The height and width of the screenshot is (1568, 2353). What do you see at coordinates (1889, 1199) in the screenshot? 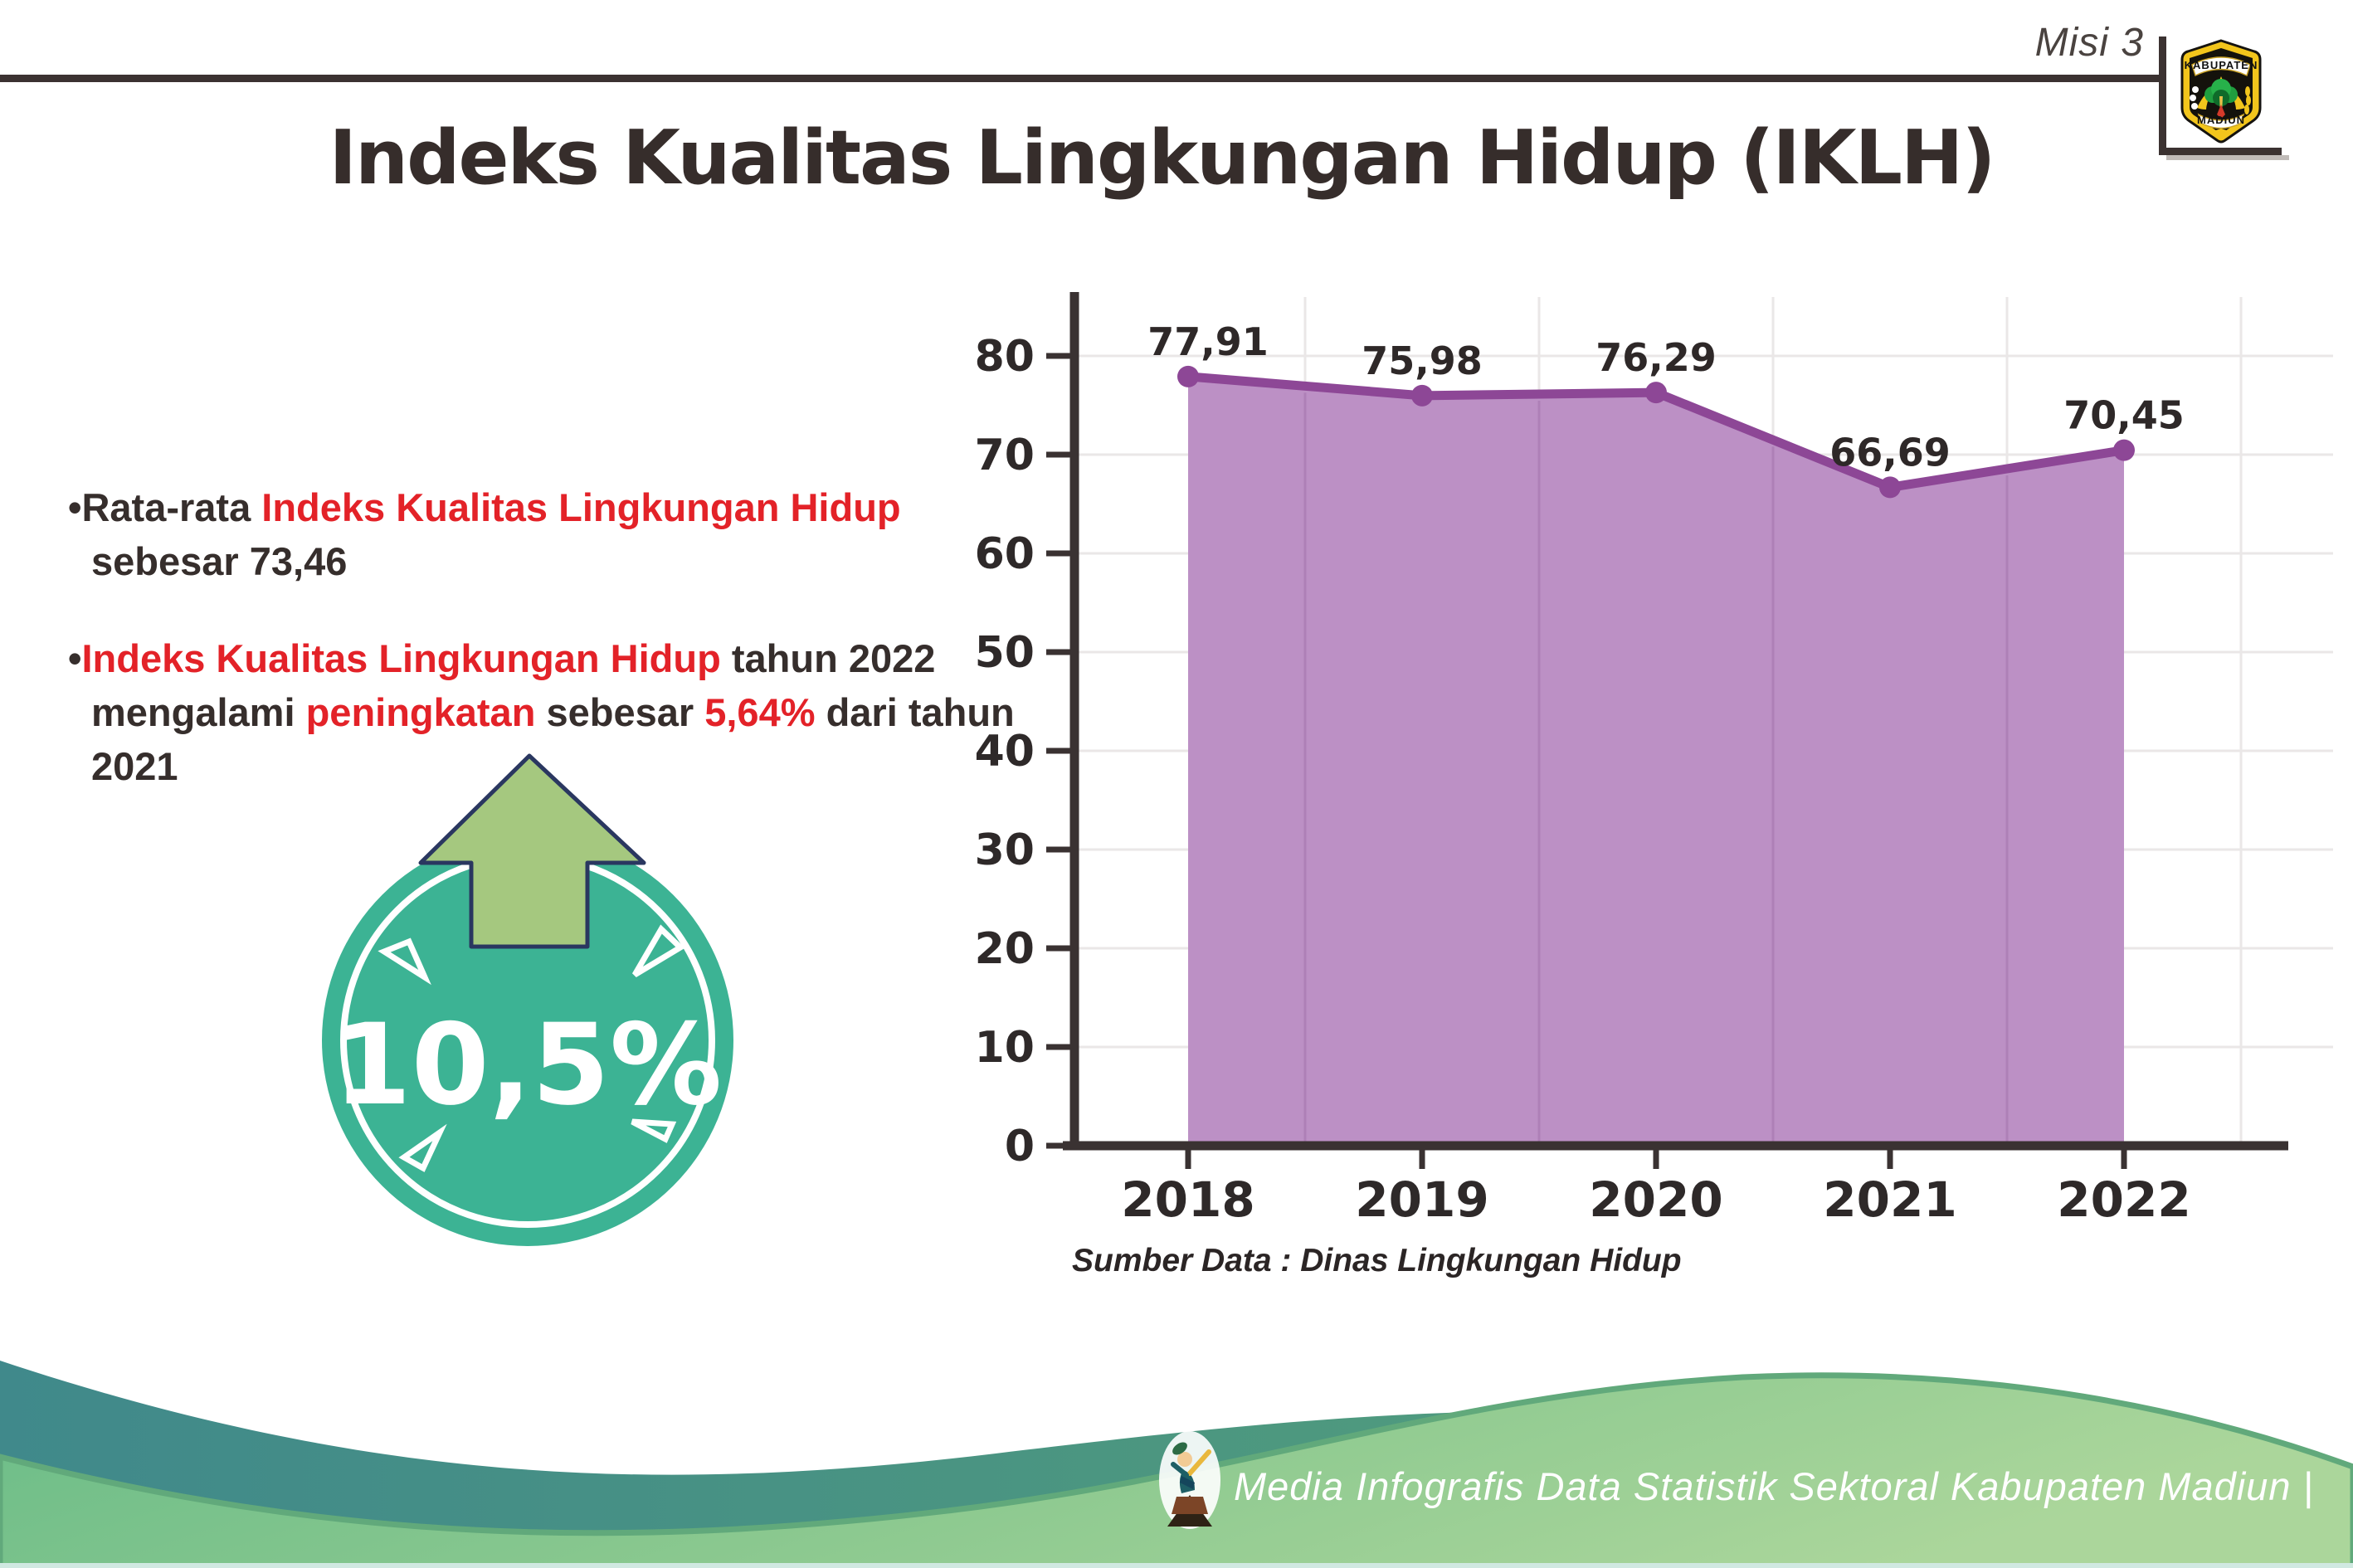
I see `svg-text: 2021` at bounding box center [1889, 1199].